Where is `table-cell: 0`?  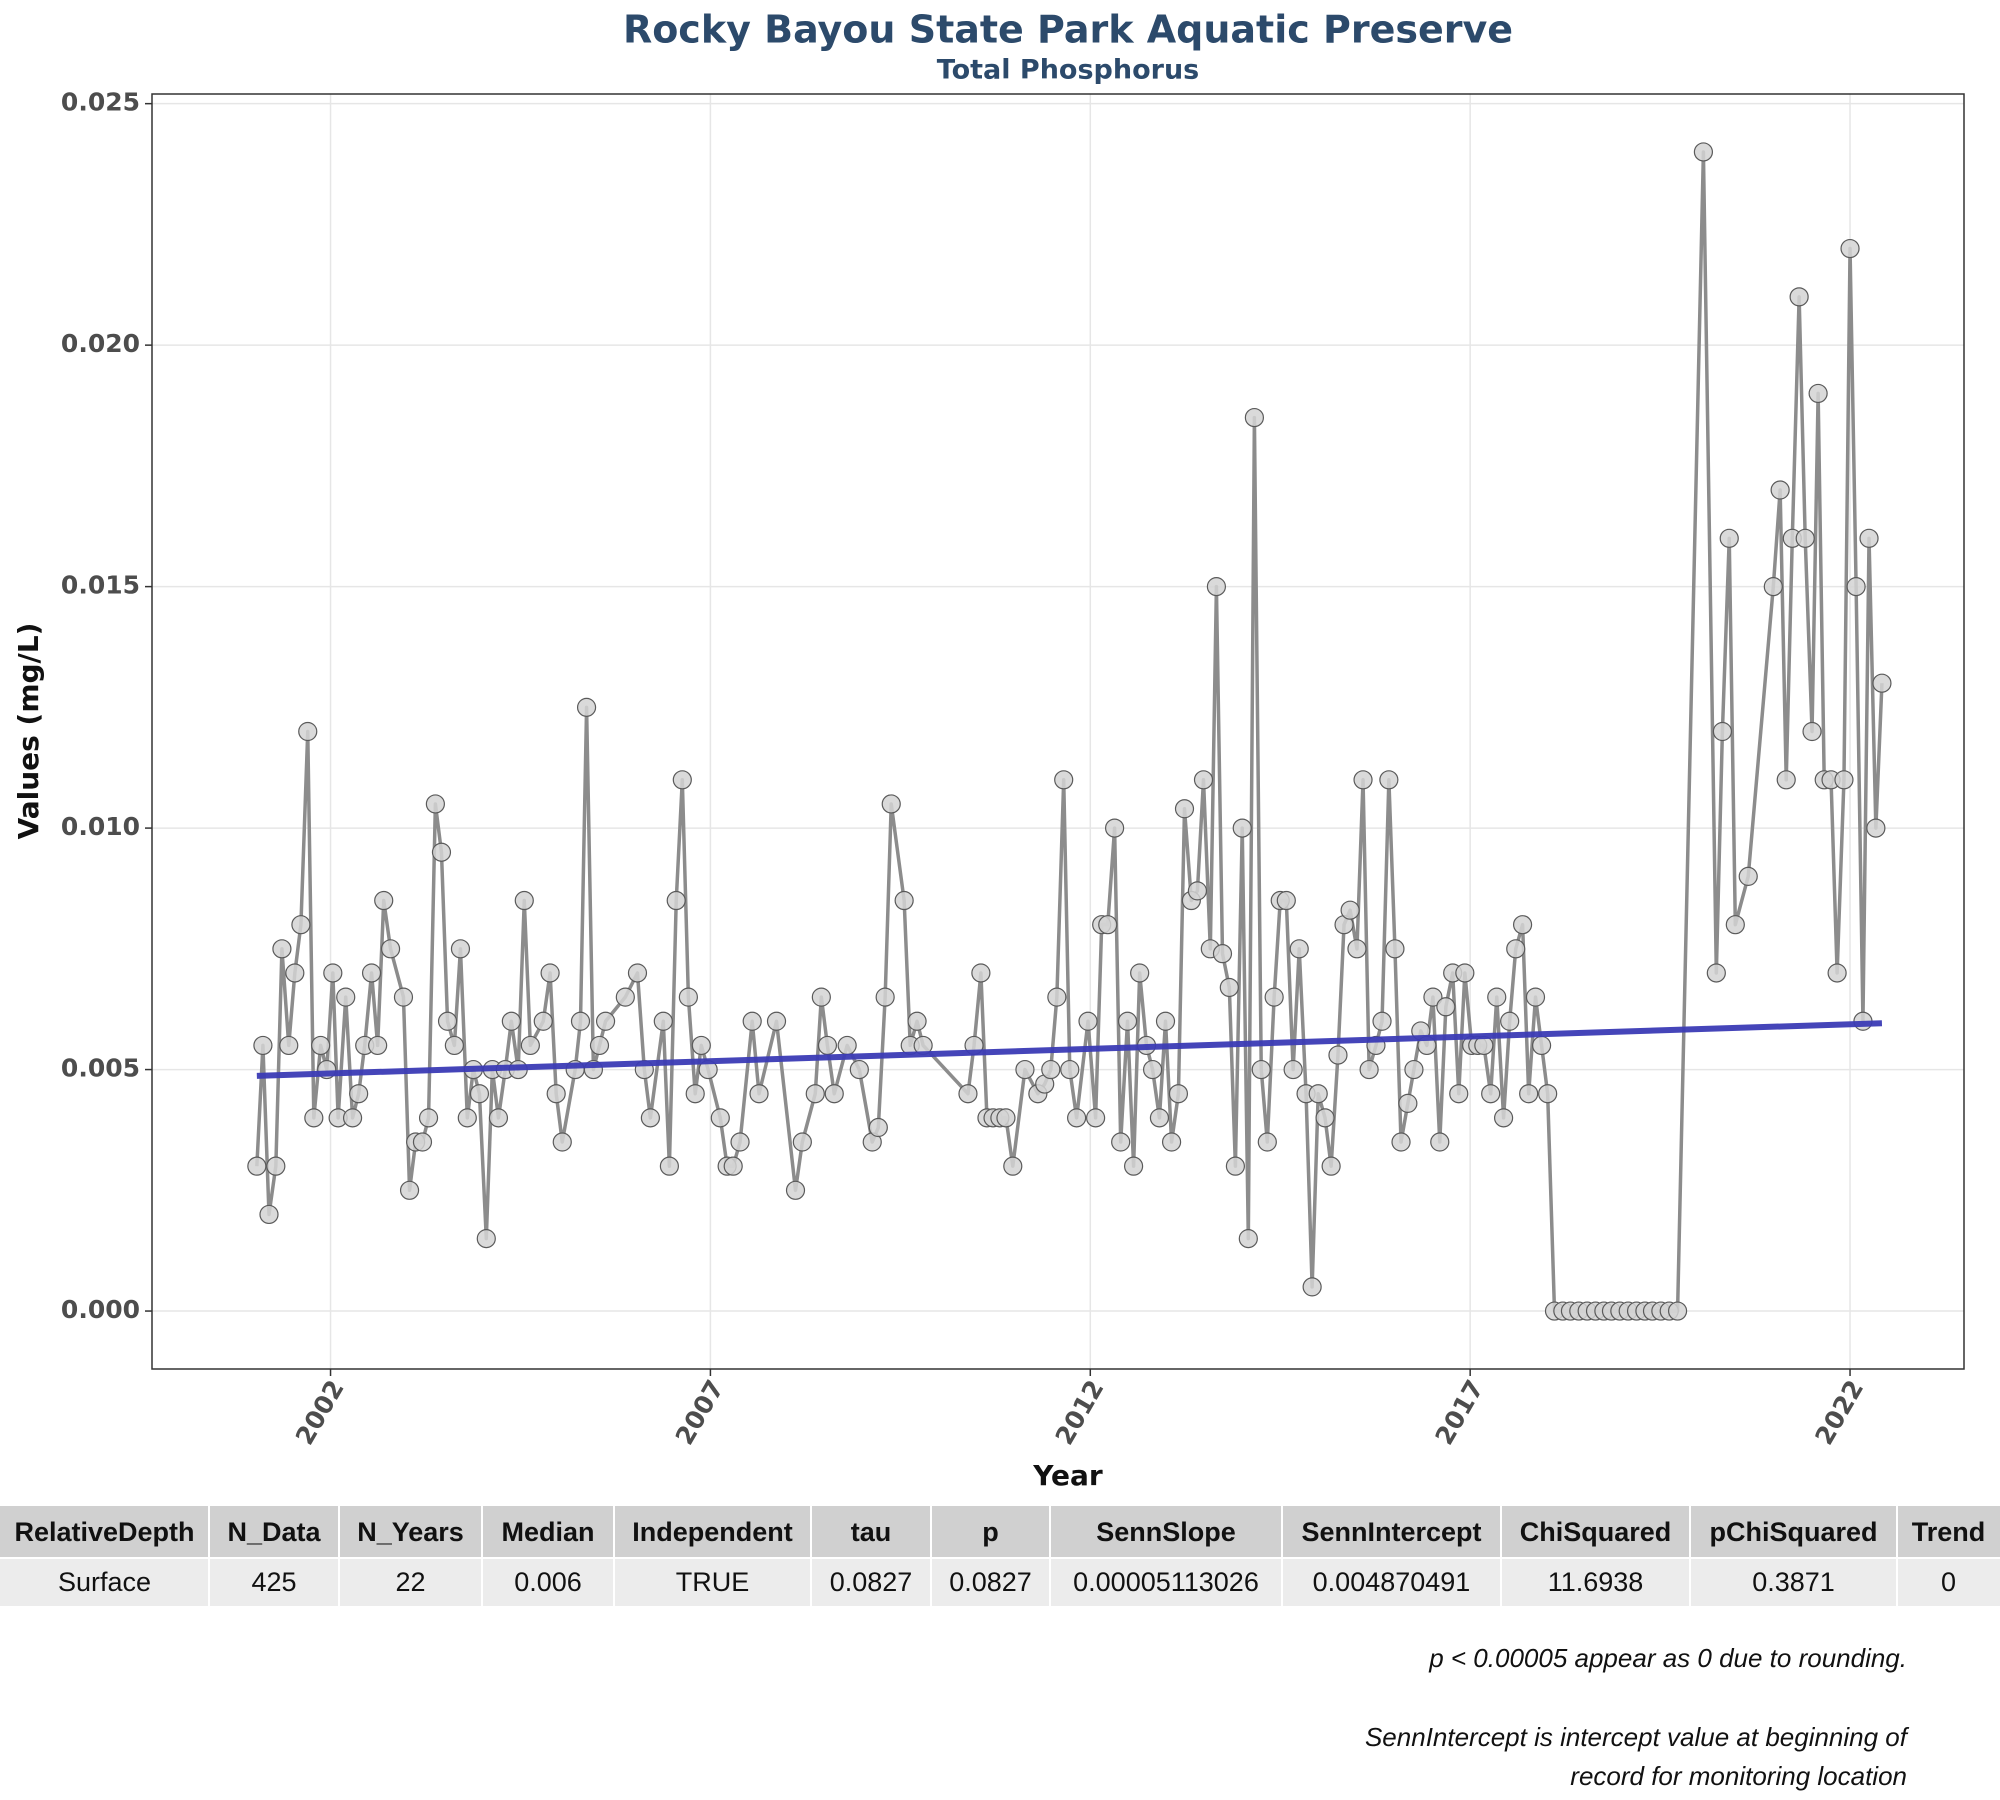
table-cell: 0 is located at coordinates (1948, 1582).